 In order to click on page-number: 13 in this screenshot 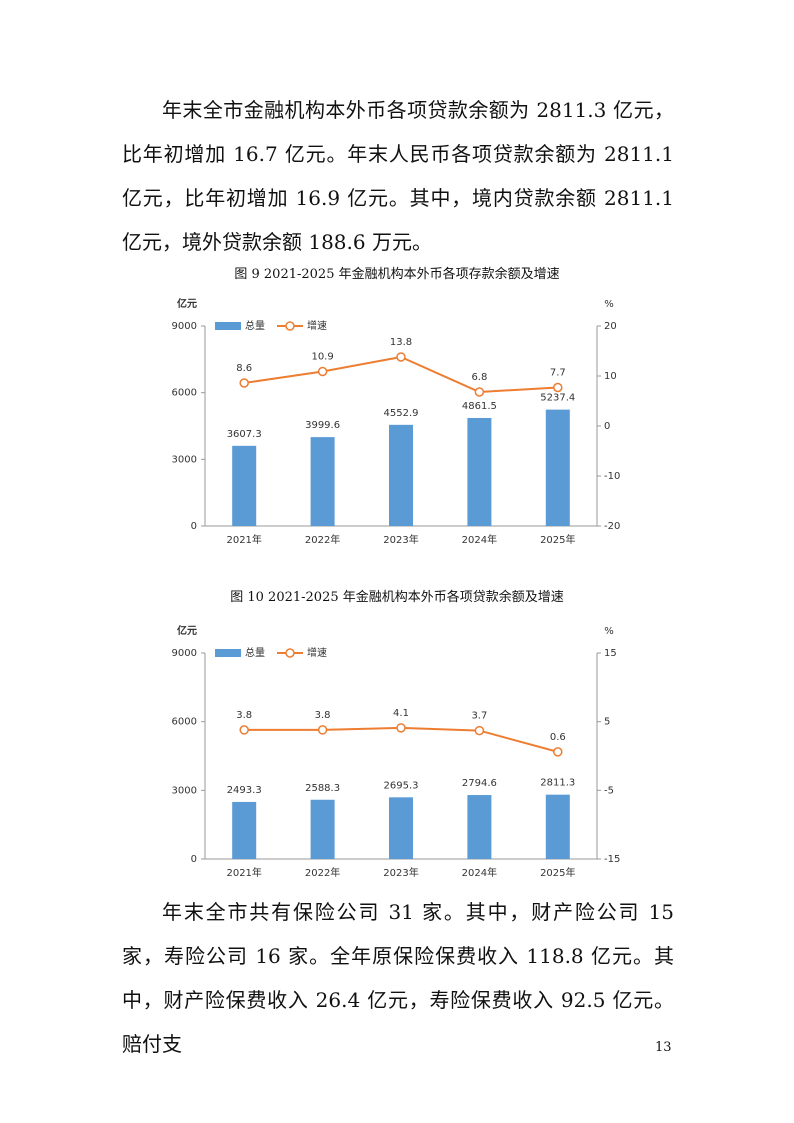, I will do `click(663, 1047)`.